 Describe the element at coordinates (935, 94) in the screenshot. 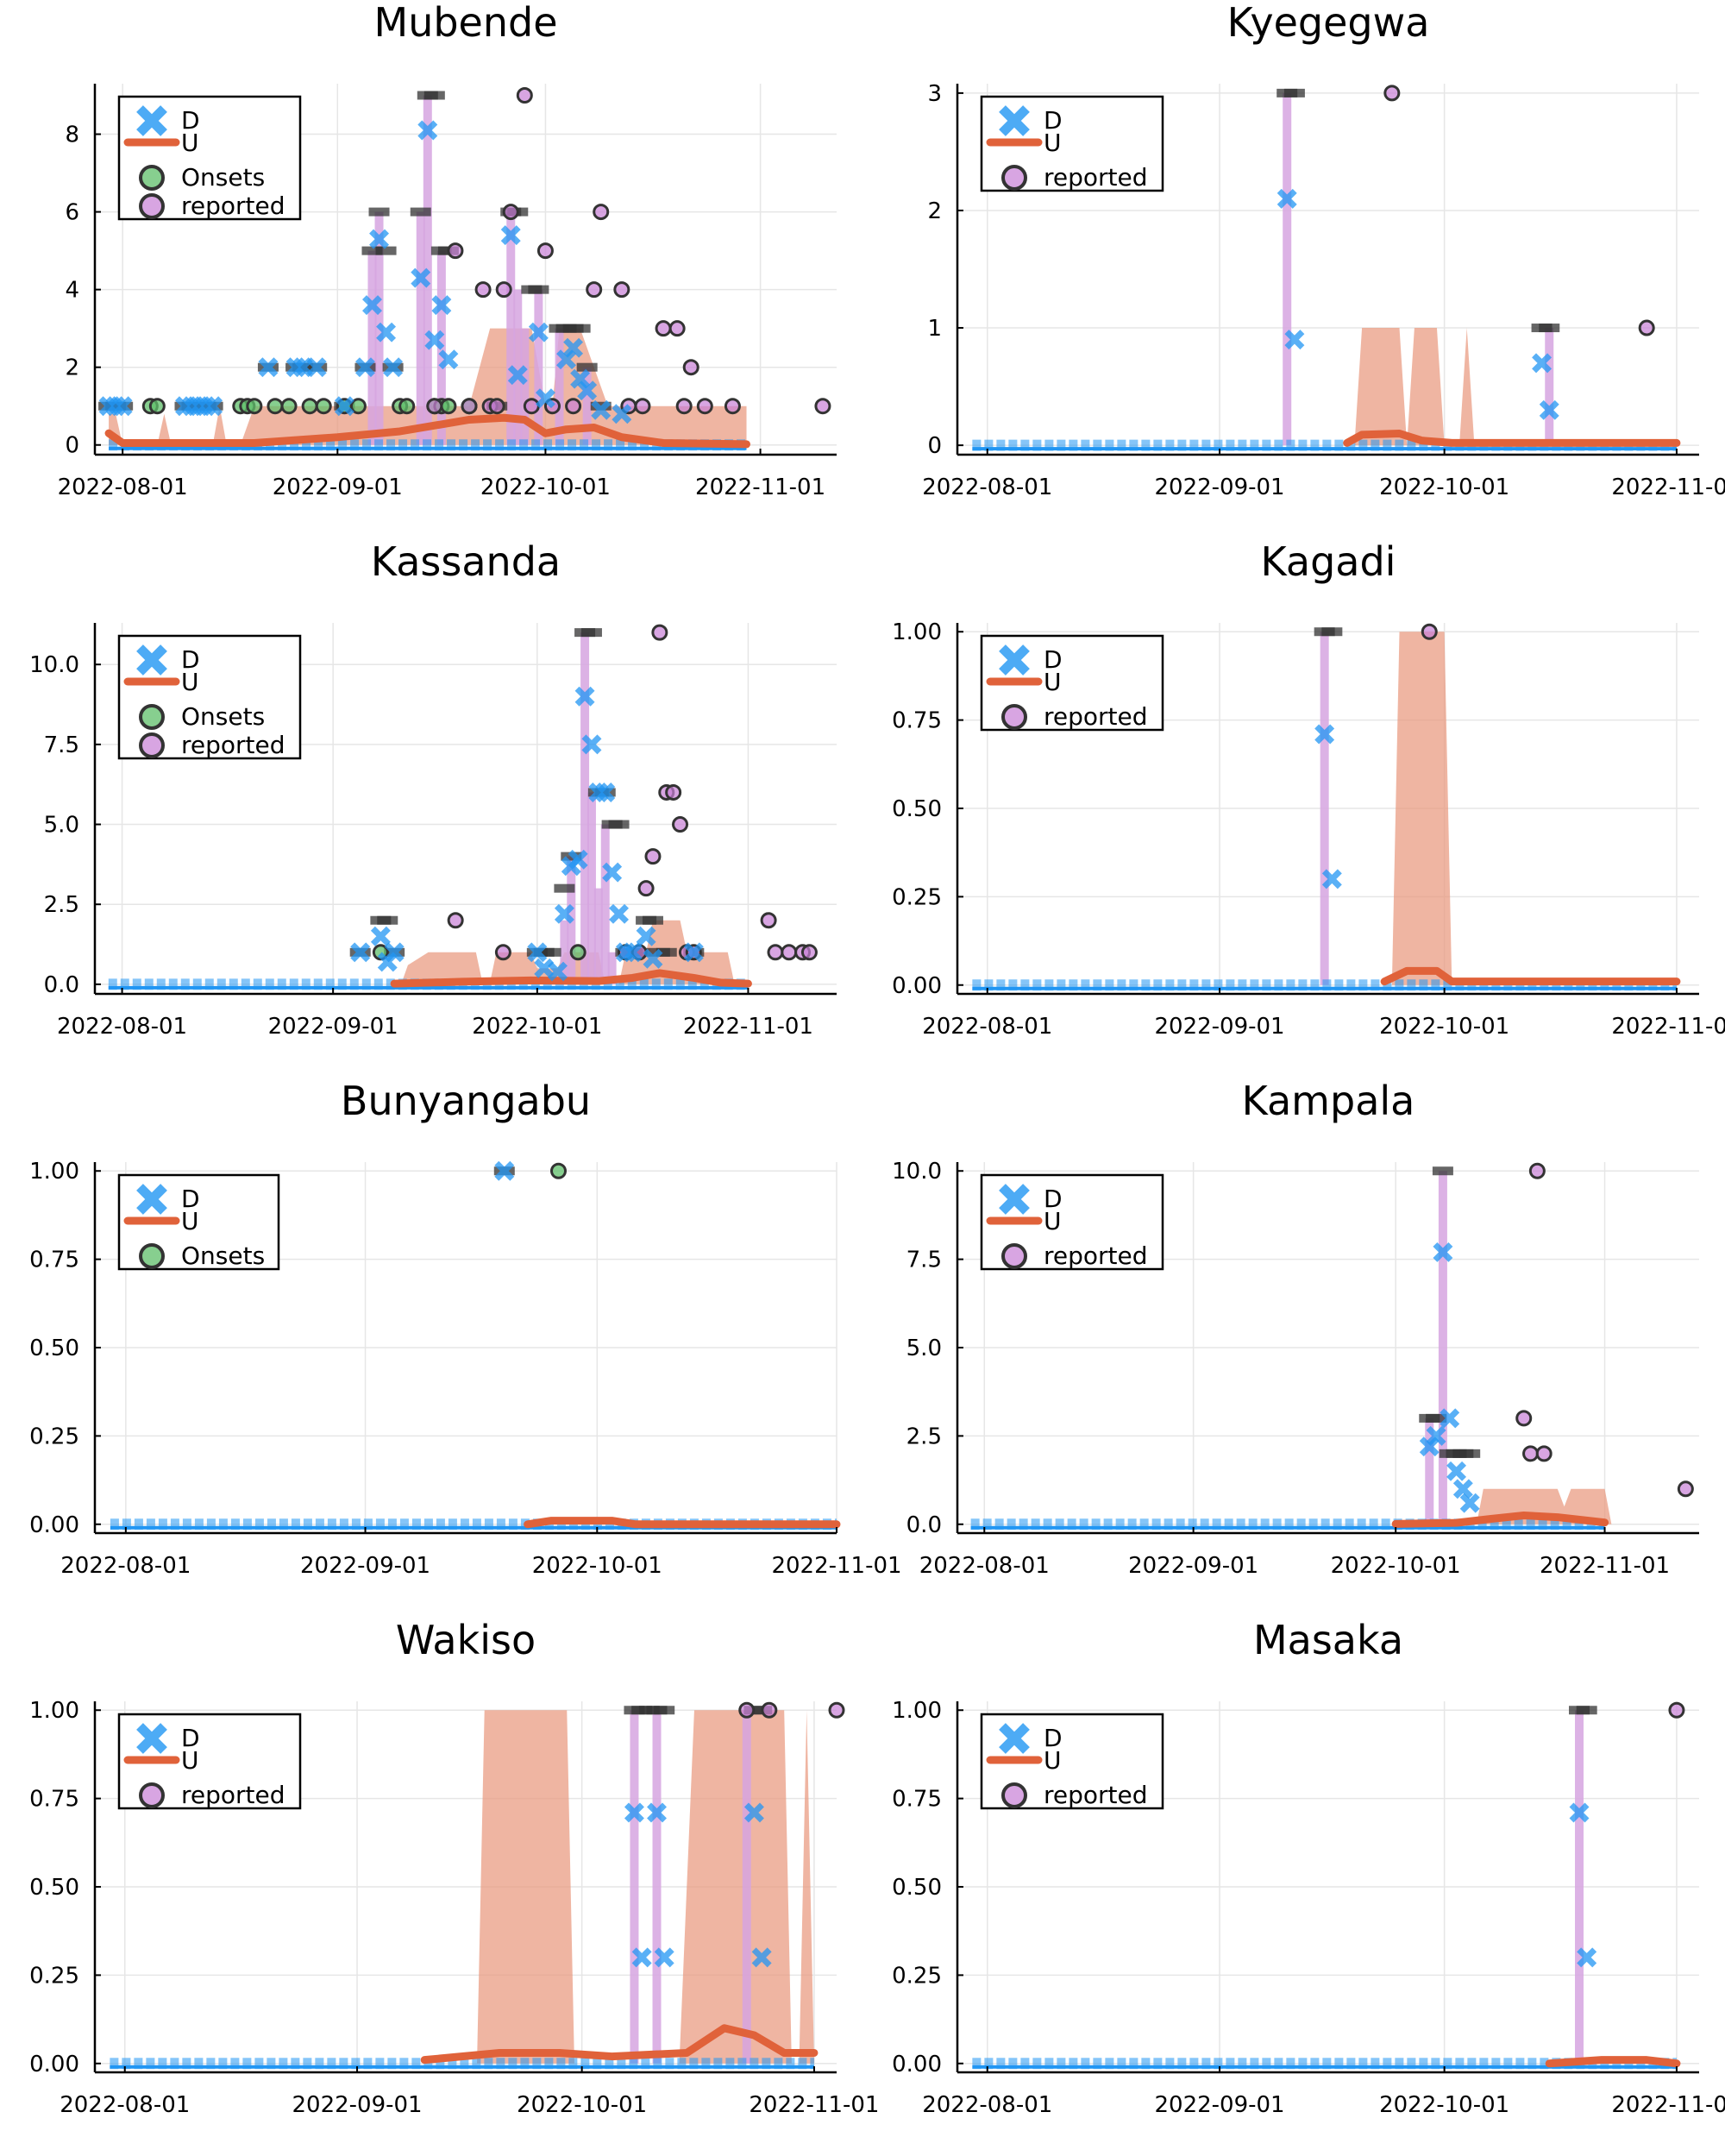

I see `y-tick-label: 3` at that location.